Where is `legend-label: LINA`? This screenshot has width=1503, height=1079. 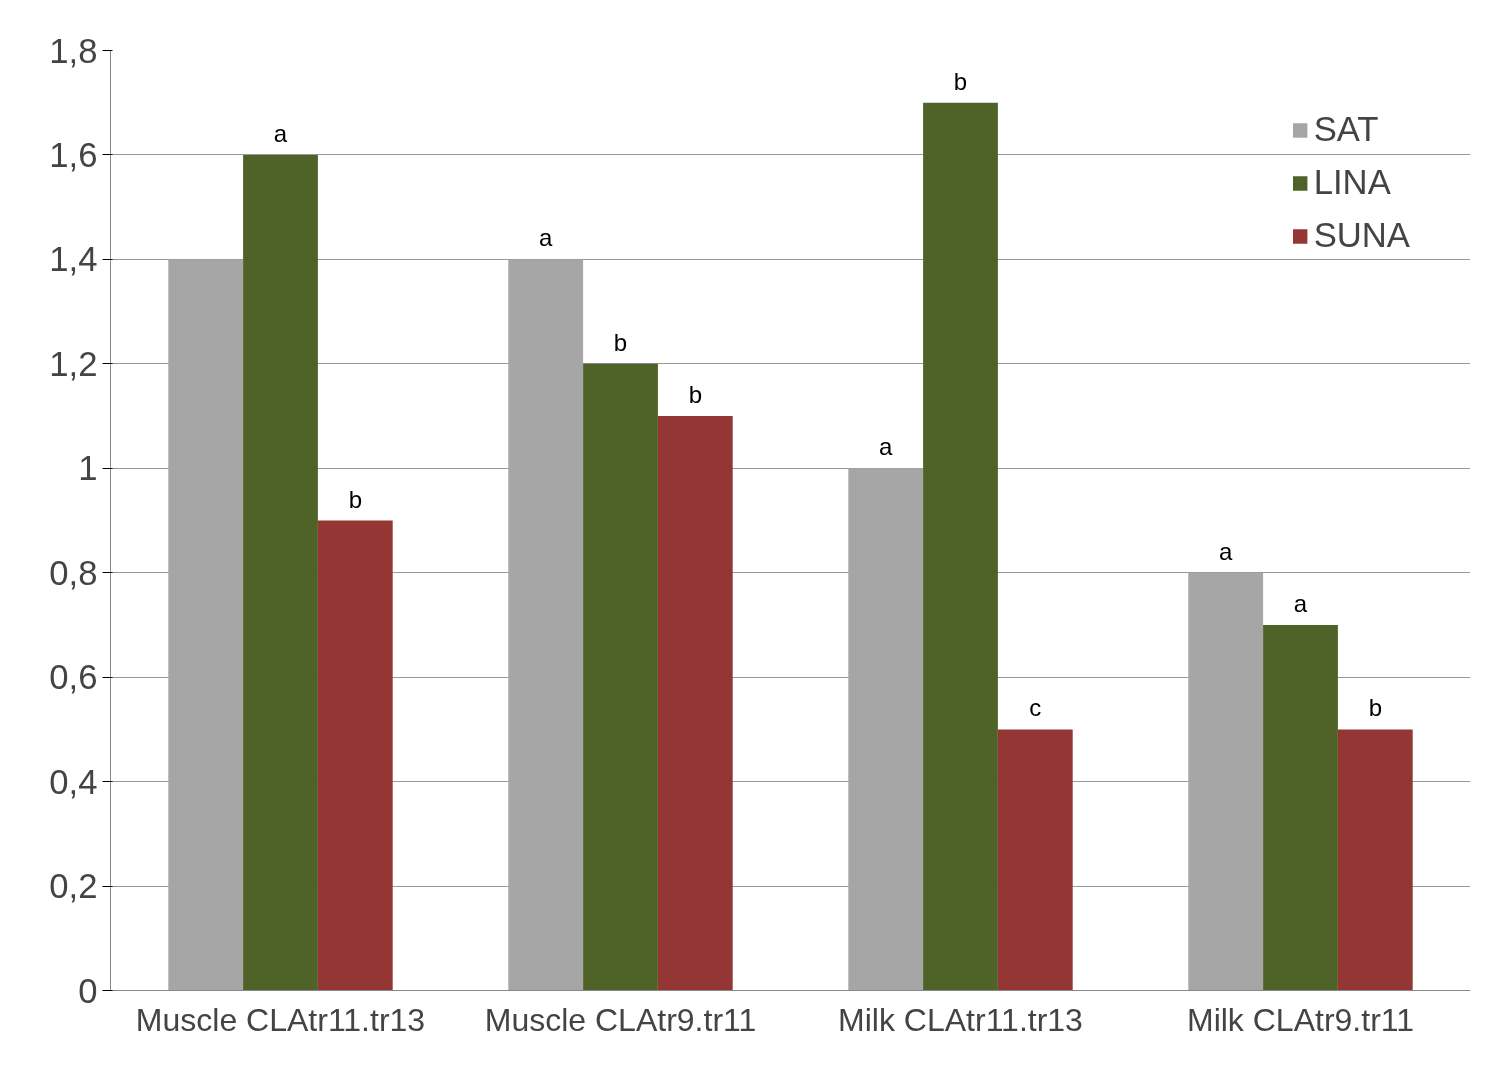 legend-label: LINA is located at coordinates (1352, 182).